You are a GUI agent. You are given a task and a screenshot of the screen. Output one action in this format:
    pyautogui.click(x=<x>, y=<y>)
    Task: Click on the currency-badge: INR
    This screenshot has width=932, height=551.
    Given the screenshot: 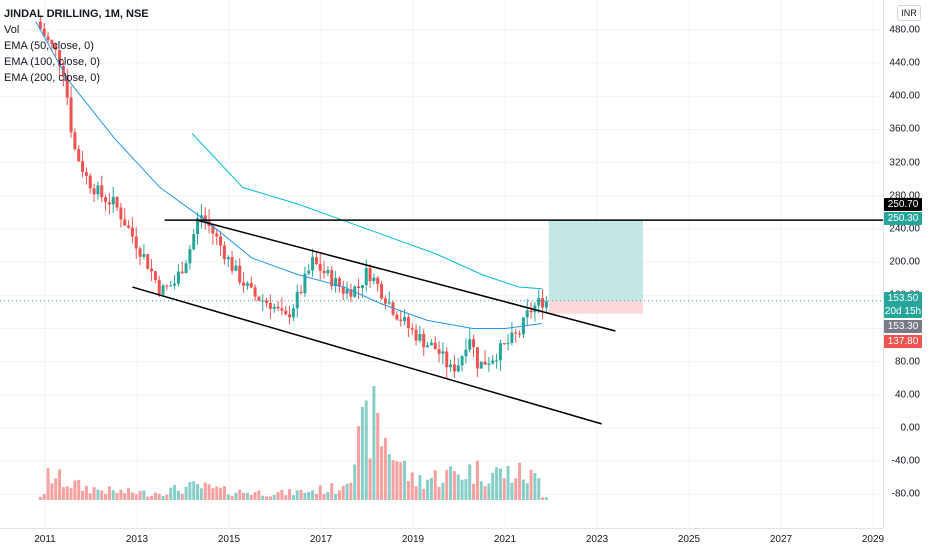 What is the action you would take?
    pyautogui.click(x=909, y=13)
    